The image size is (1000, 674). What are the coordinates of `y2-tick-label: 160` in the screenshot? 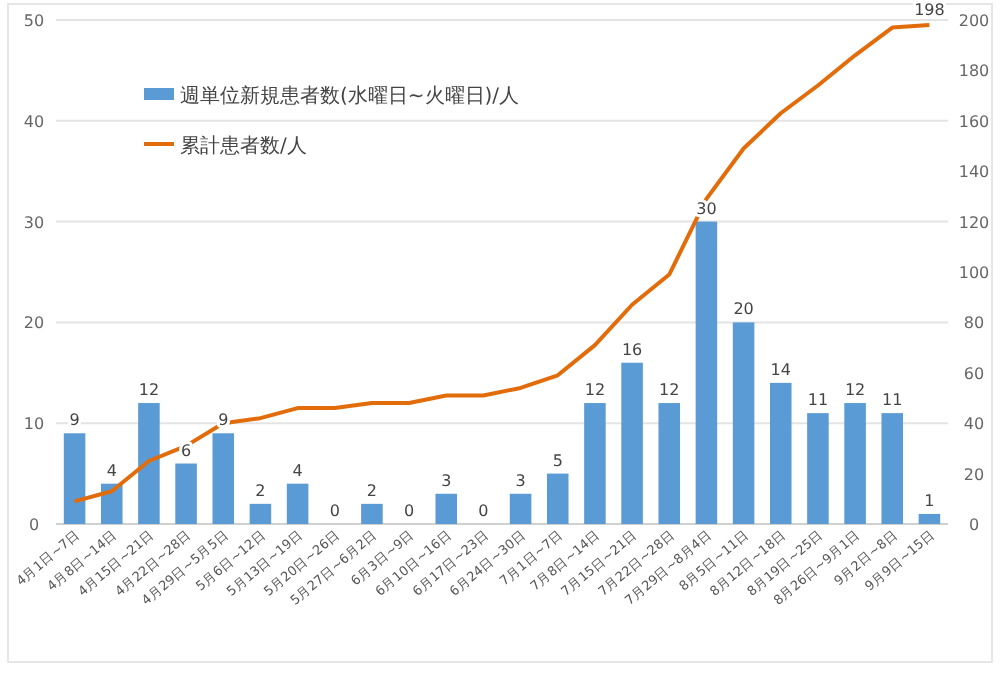 It's located at (974, 121).